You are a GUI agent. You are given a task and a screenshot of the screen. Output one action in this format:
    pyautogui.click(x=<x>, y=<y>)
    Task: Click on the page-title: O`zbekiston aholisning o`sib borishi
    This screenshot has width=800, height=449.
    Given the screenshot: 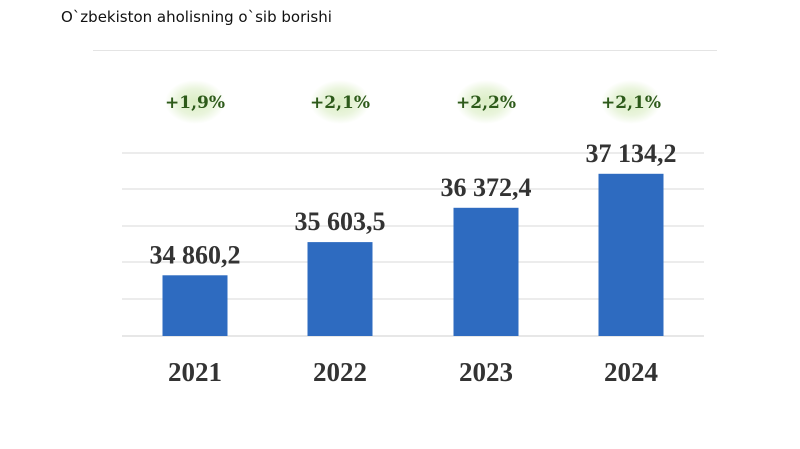 What is the action you would take?
    pyautogui.click(x=196, y=17)
    